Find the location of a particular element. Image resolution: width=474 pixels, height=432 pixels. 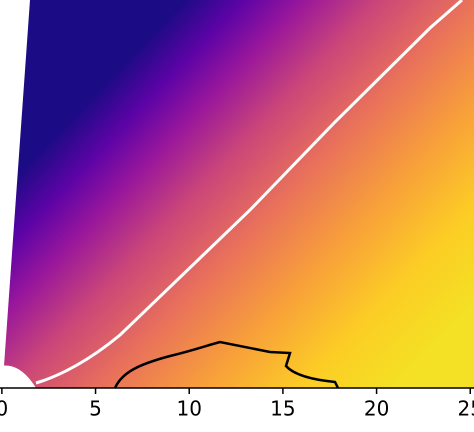

black-contour is located at coordinates (226, 364).